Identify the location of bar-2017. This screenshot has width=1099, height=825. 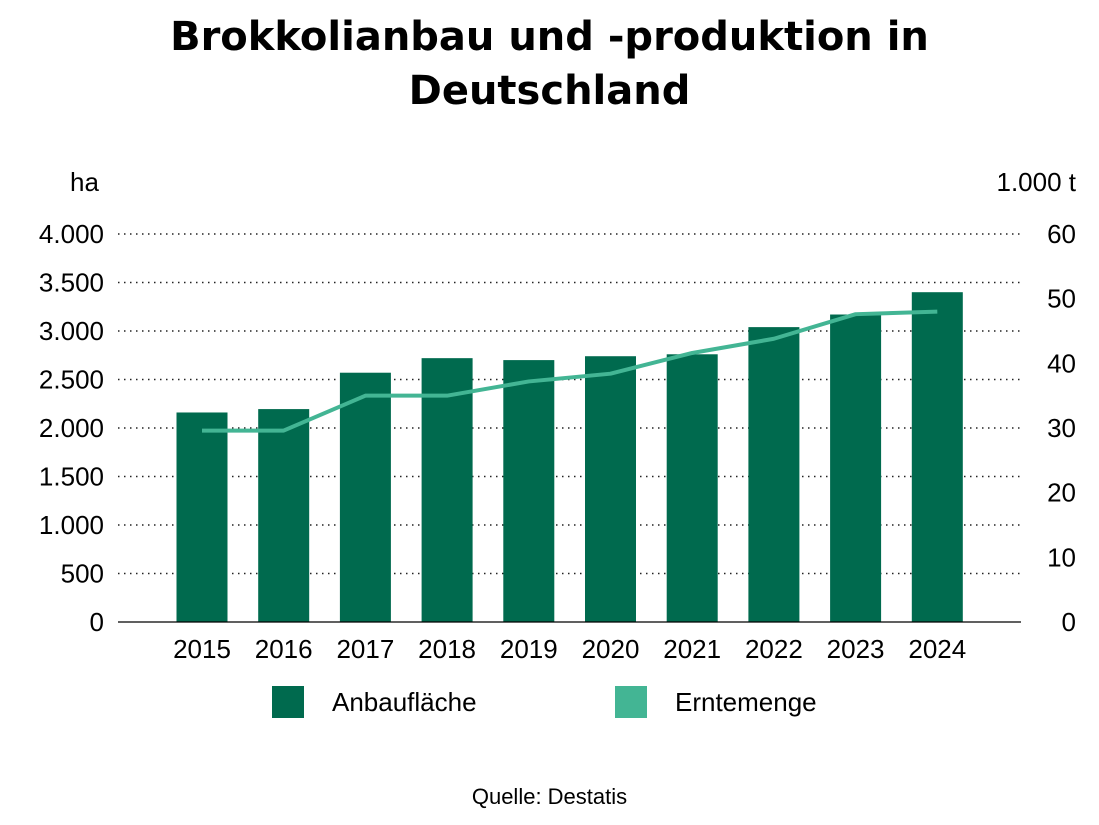
(365, 497).